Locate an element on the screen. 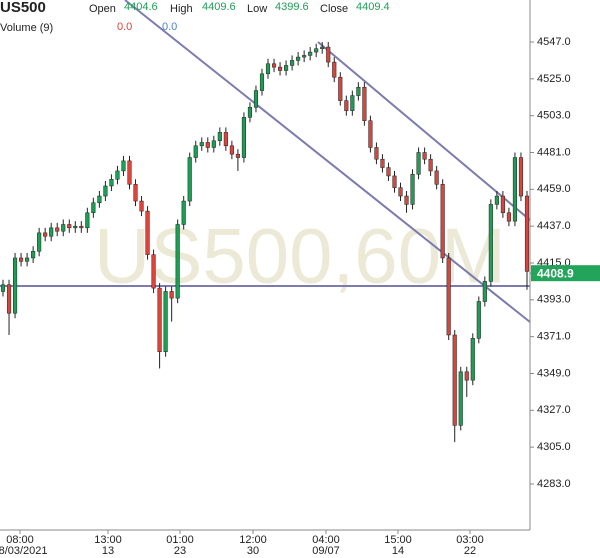 The width and height of the screenshot is (600, 558). y-tick-label: 4371.0 is located at coordinates (554, 337).